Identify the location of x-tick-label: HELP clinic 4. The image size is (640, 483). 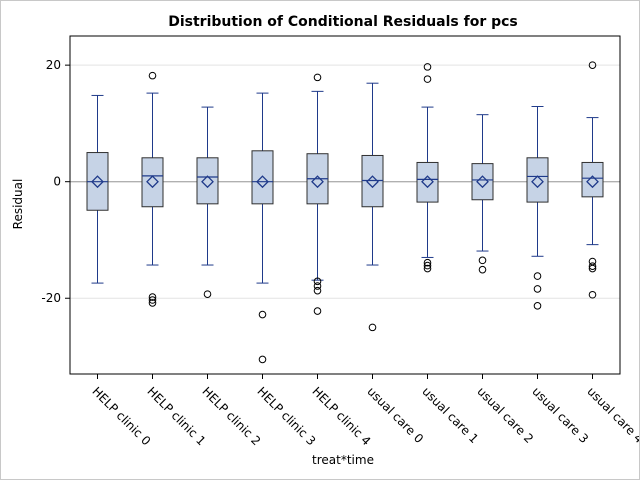
(341, 416).